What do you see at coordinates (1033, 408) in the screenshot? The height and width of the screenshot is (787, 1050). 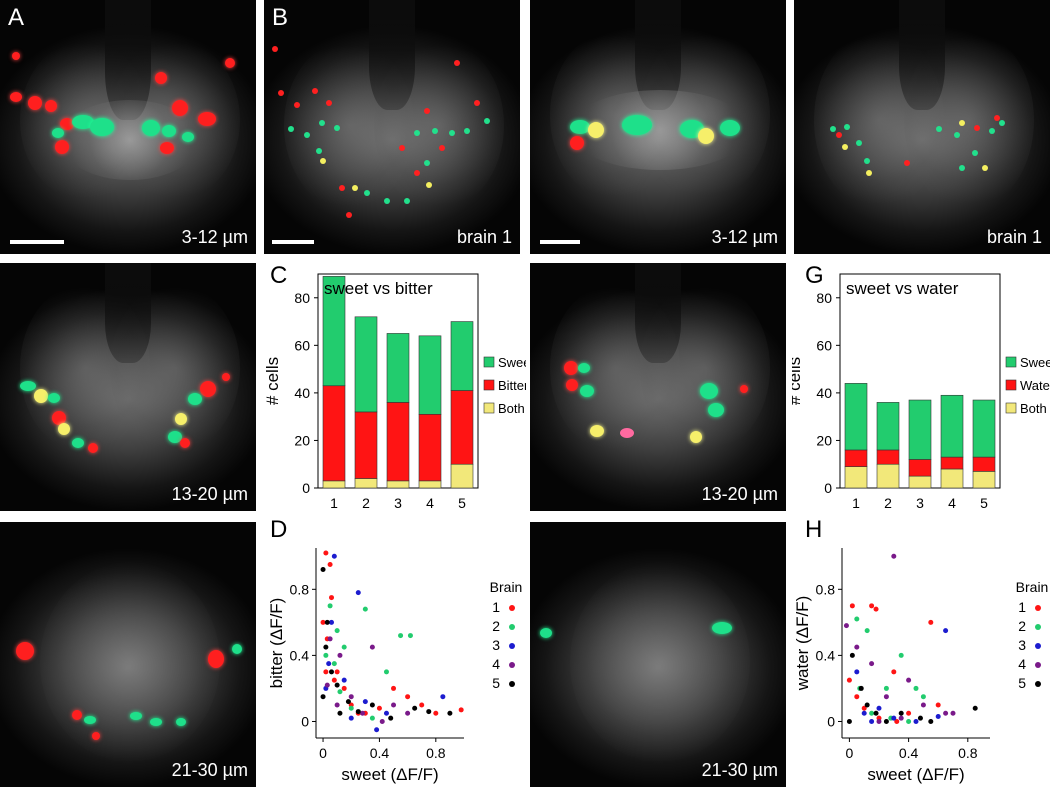 I see `legend-label: Both` at bounding box center [1033, 408].